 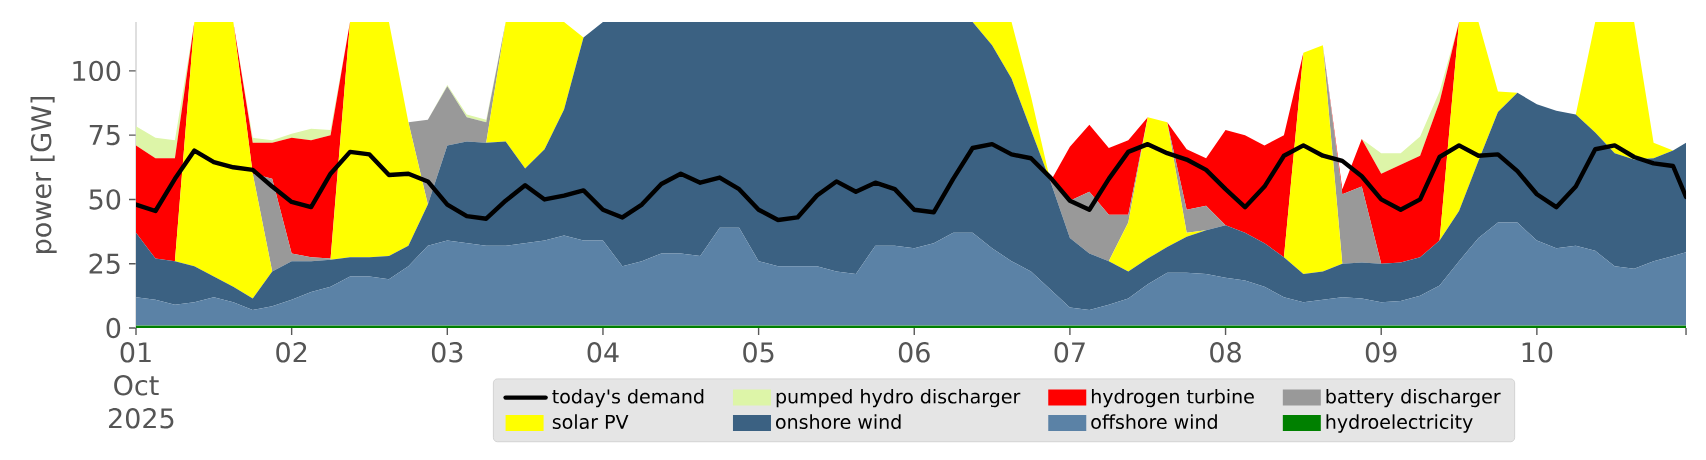 What do you see at coordinates (628, 398) in the screenshot?
I see `legend-label: today's demand` at bounding box center [628, 398].